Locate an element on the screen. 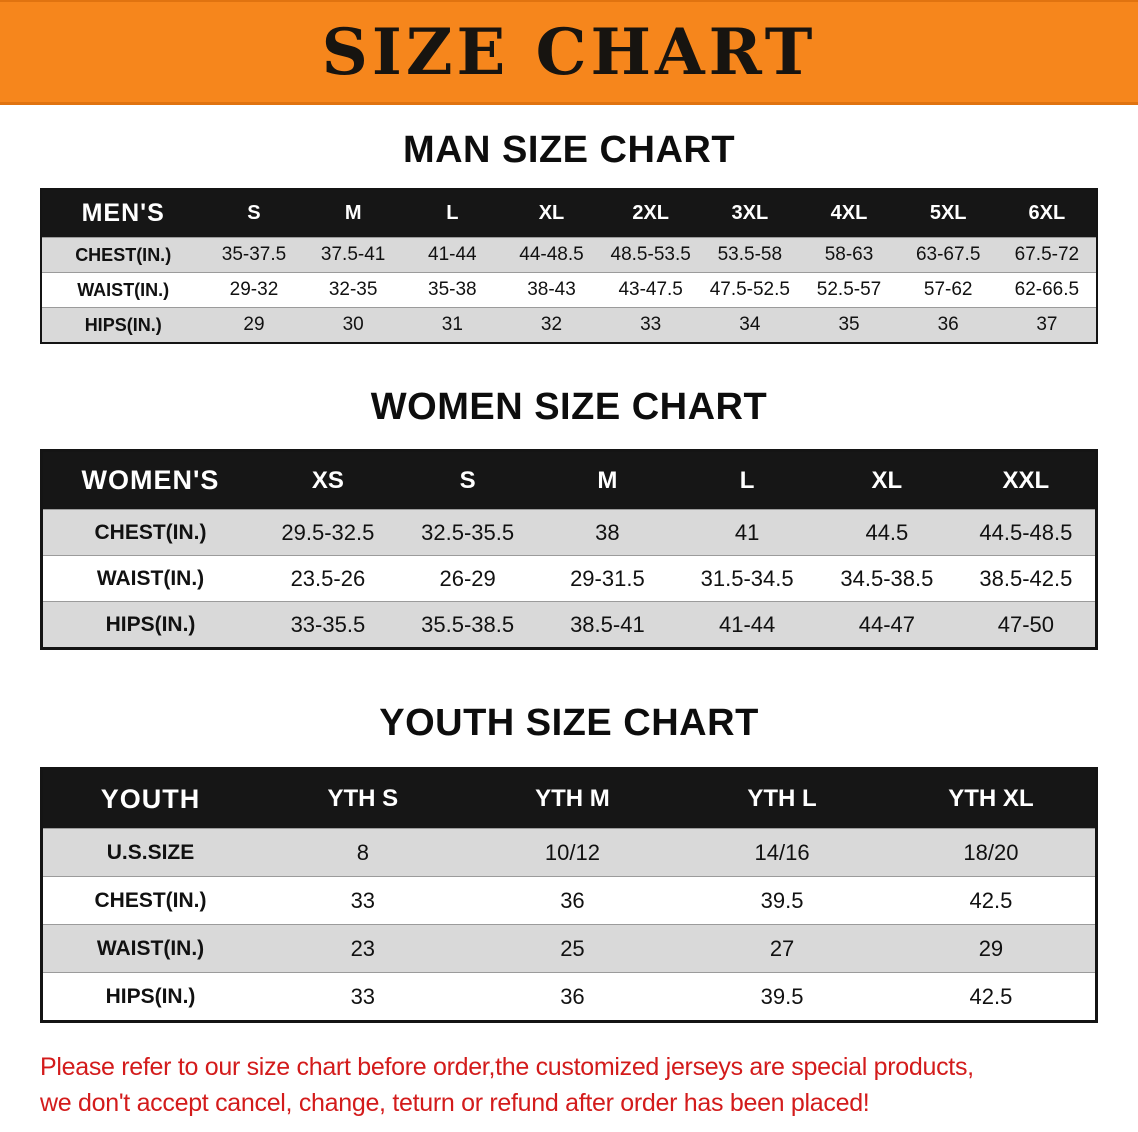  size-value-cell: 18/20 is located at coordinates (991, 852).